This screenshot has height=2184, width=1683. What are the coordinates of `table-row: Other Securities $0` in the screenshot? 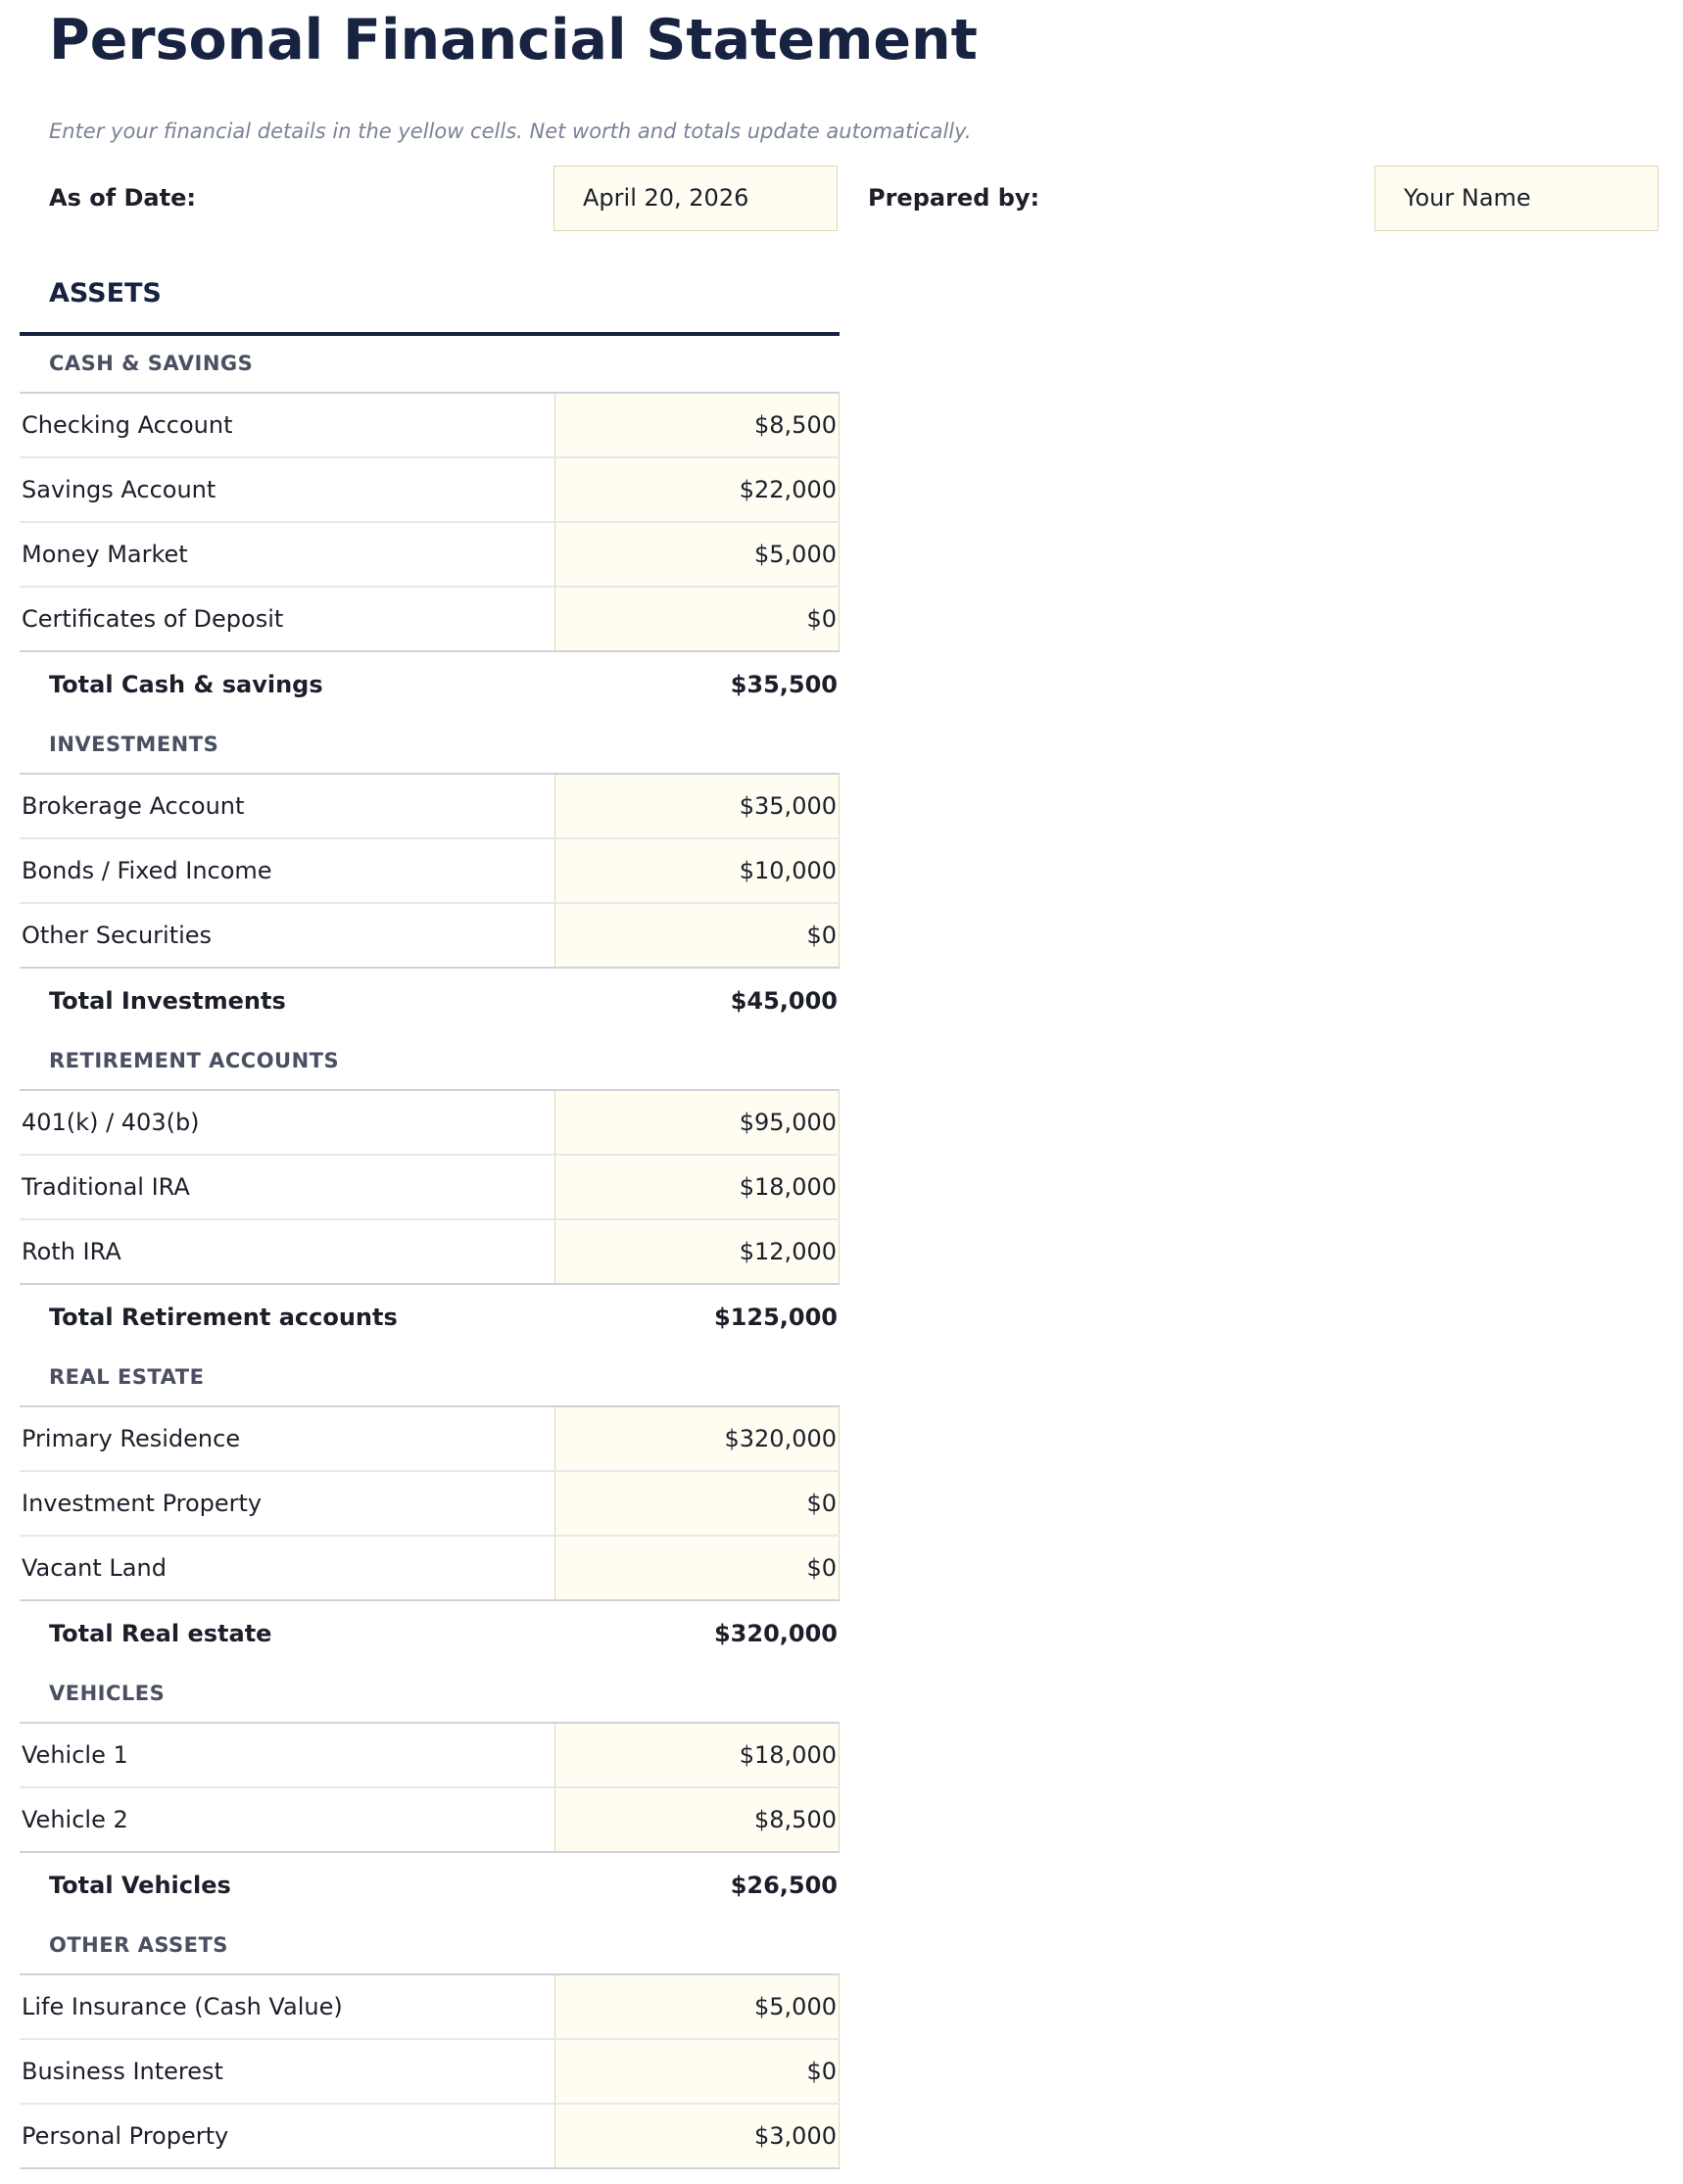 It's located at (430, 936).